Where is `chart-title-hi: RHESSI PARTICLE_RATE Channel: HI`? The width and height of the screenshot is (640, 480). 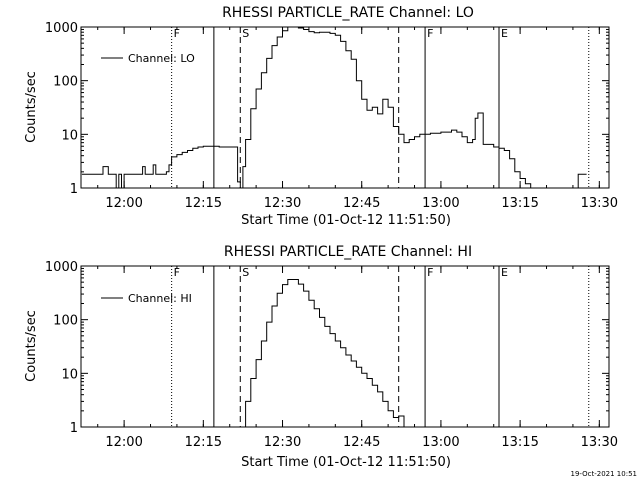
chart-title-hi: RHESSI PARTICLE_RATE Channel: HI is located at coordinates (348, 252).